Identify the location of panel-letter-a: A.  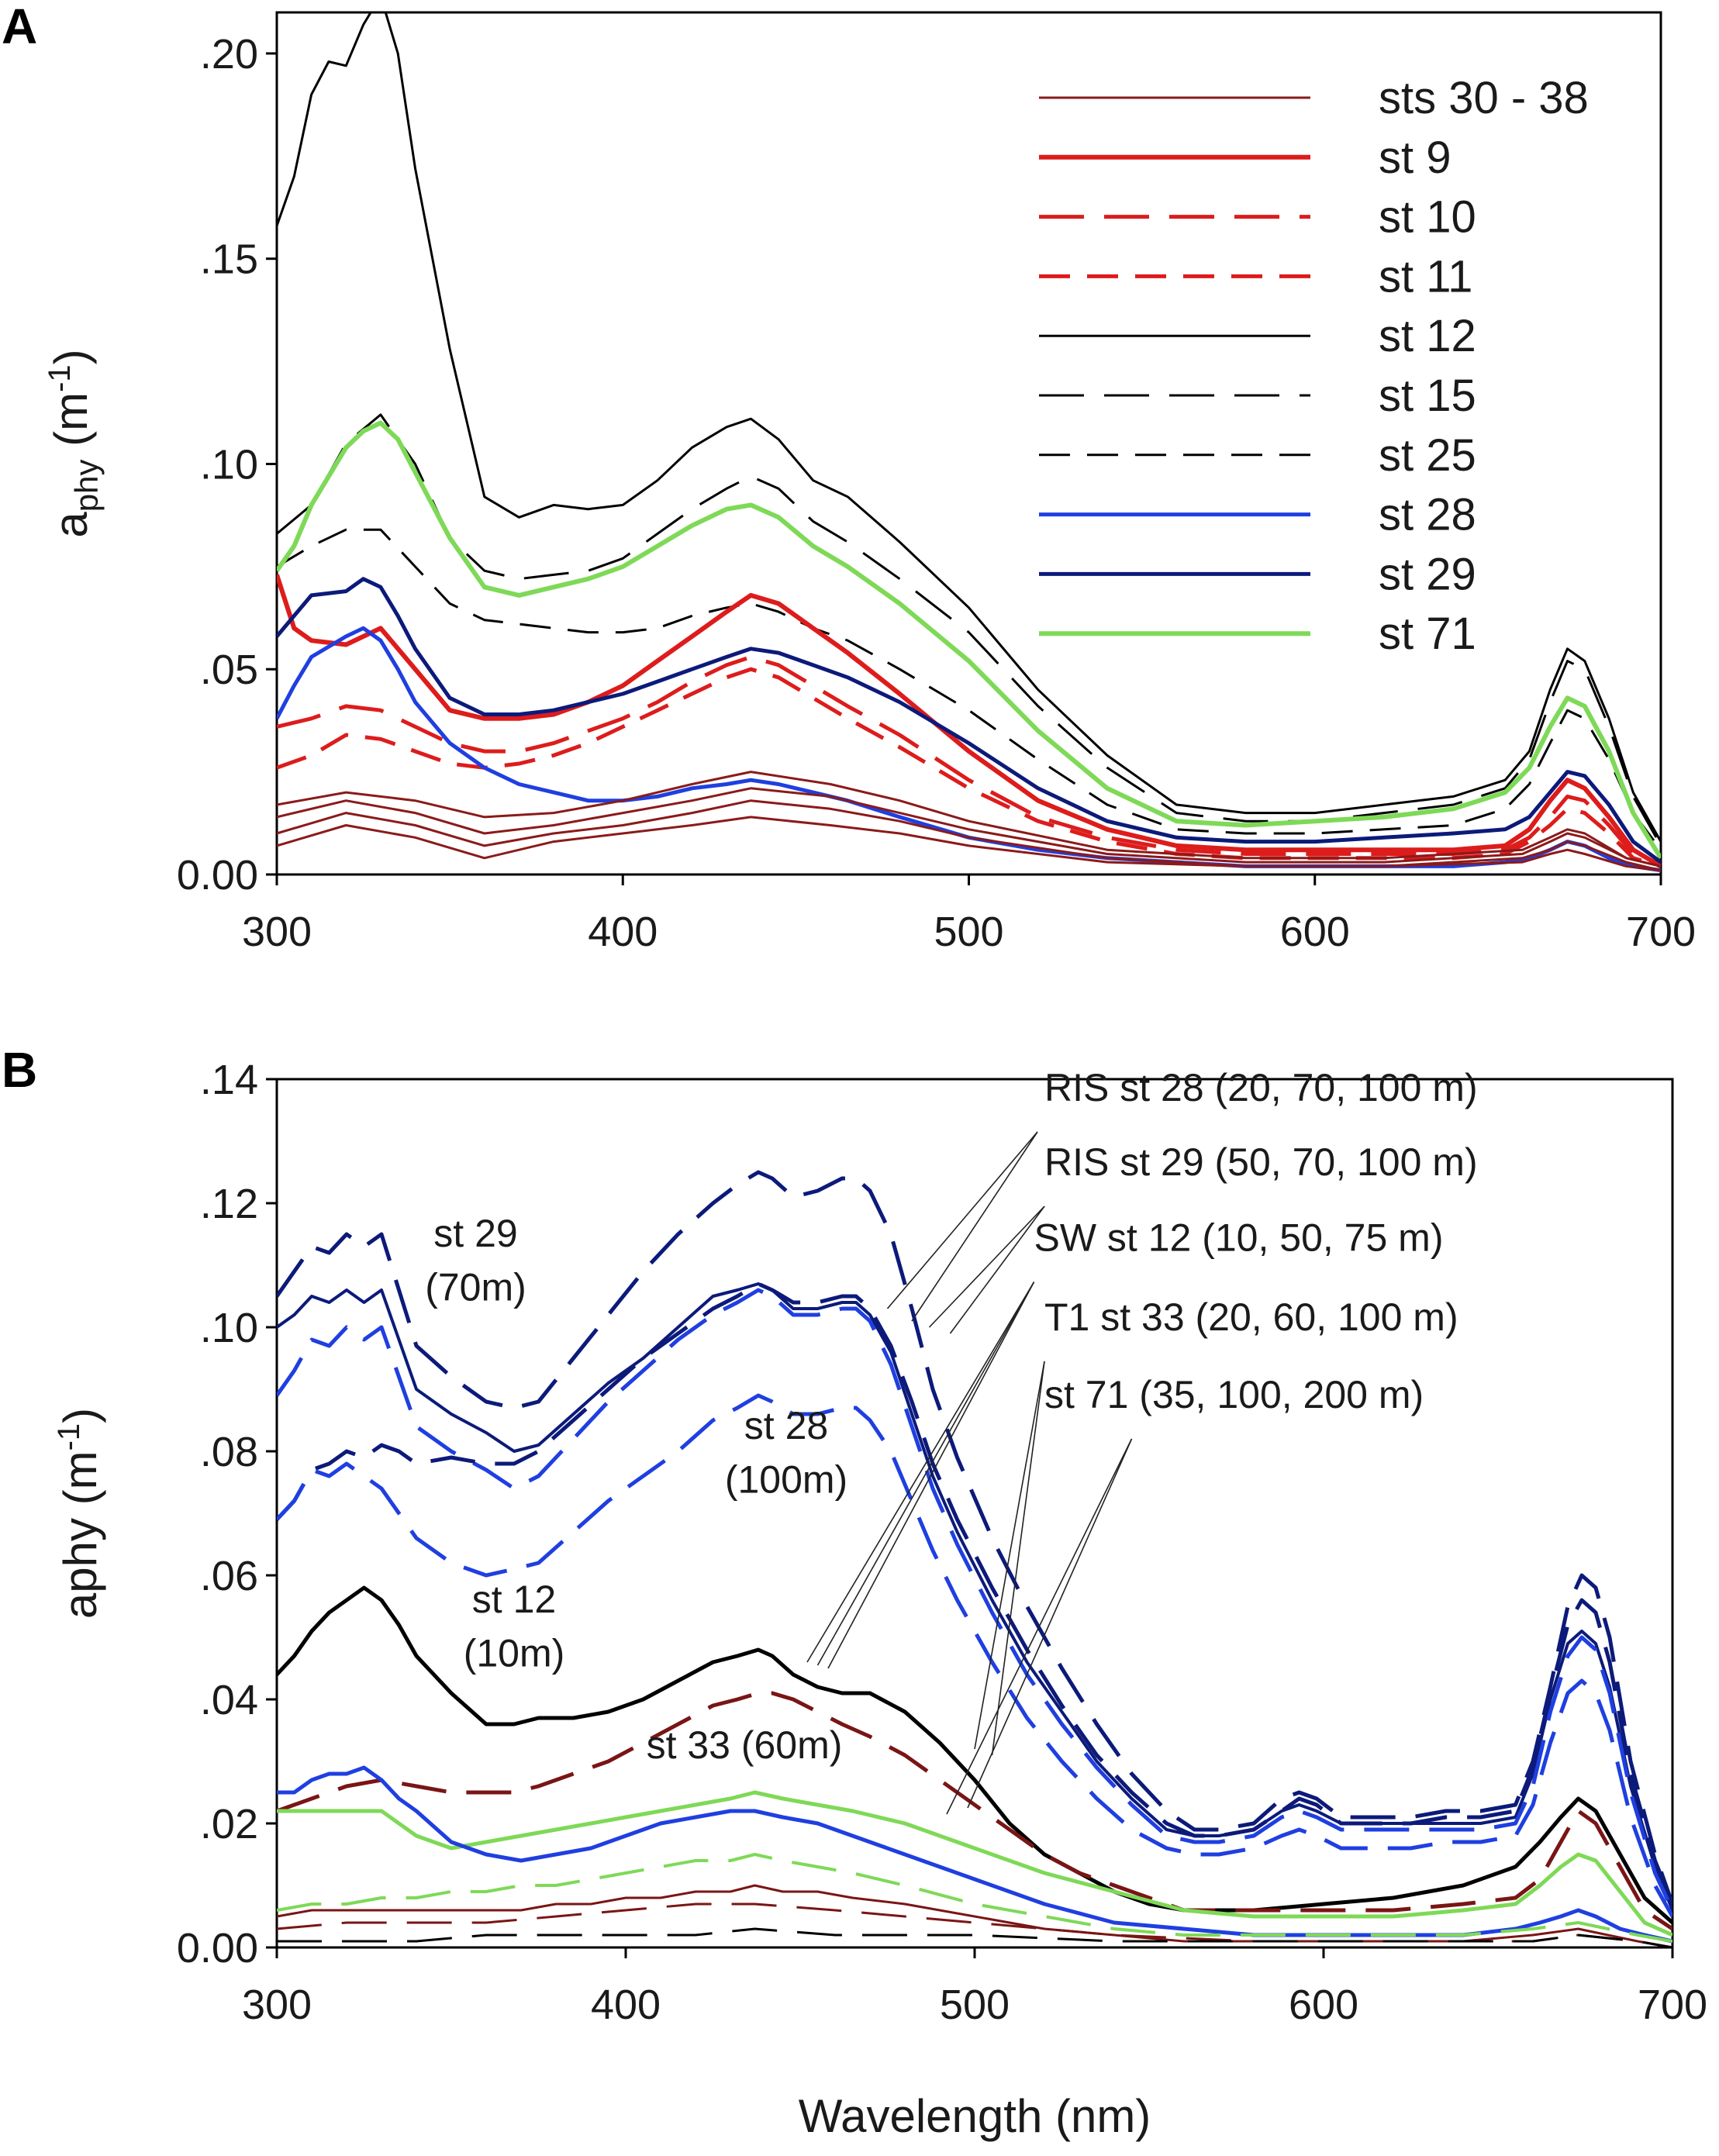
(19, 27).